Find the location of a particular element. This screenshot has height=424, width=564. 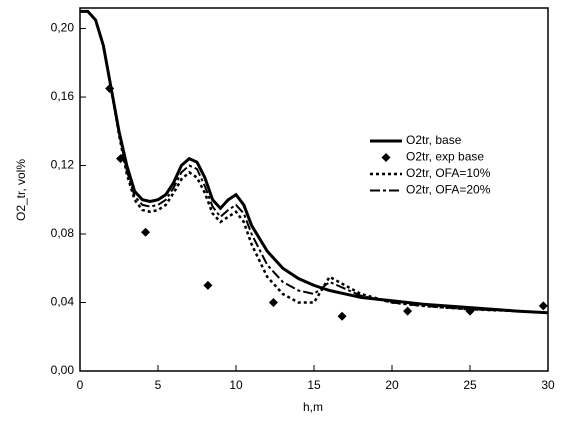

y-tick-label: 0,08 is located at coordinates (63, 233).